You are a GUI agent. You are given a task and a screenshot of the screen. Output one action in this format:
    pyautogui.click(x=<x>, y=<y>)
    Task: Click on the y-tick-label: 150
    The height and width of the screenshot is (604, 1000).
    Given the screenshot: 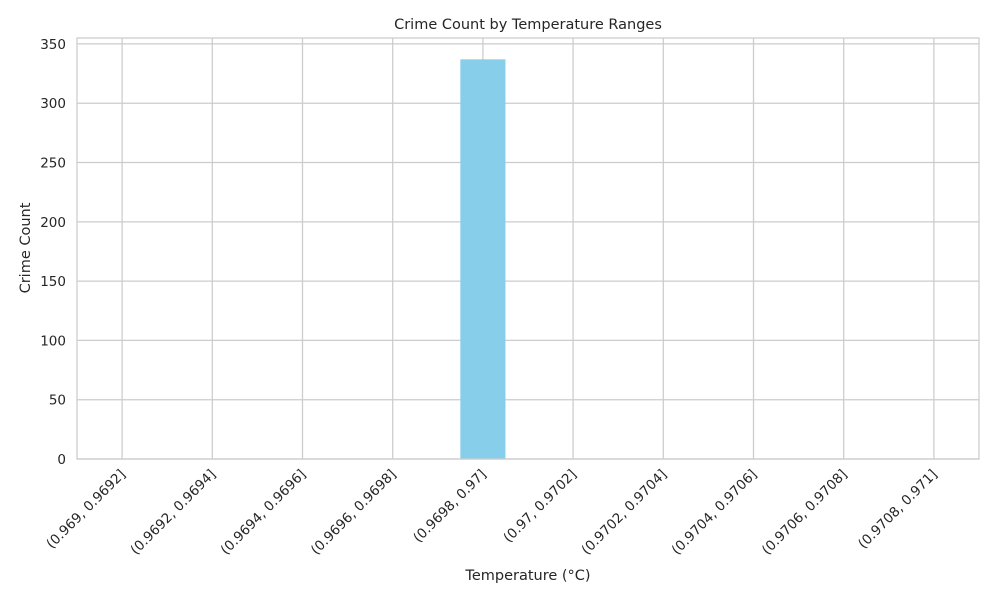 What is the action you would take?
    pyautogui.click(x=53, y=282)
    